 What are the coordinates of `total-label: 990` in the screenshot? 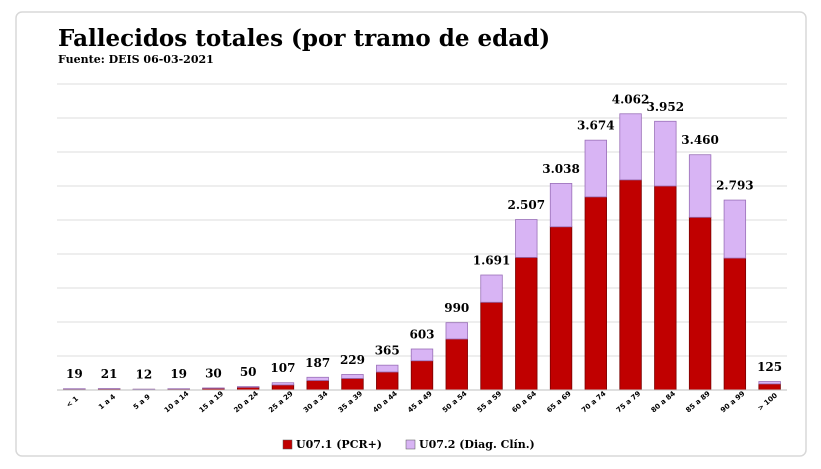 It's located at (456, 308).